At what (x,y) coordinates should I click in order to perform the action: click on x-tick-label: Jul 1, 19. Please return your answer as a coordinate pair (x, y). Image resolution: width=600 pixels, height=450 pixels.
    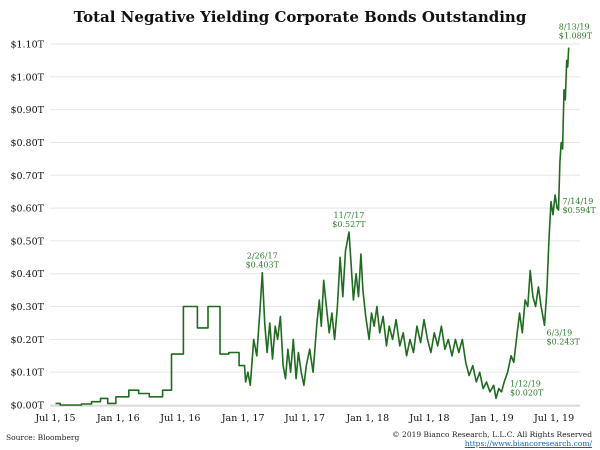
    Looking at the image, I should click on (553, 418).